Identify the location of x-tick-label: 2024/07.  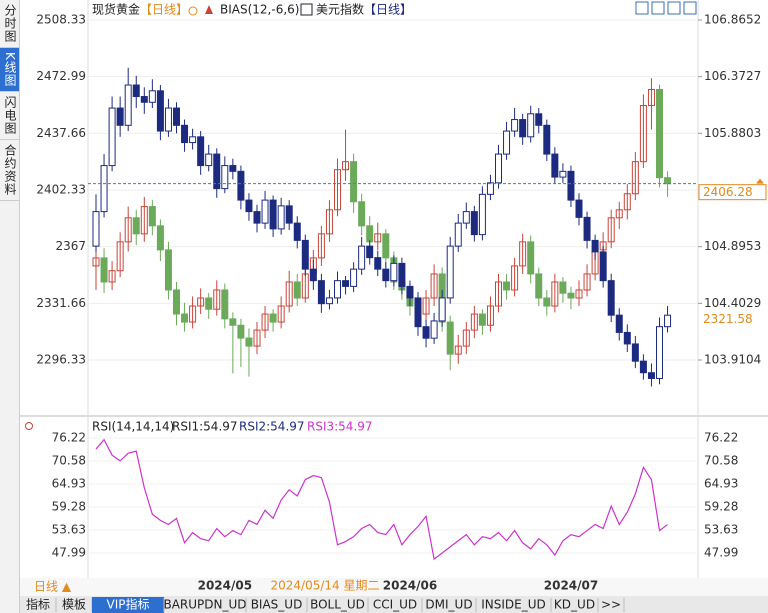
(571, 586).